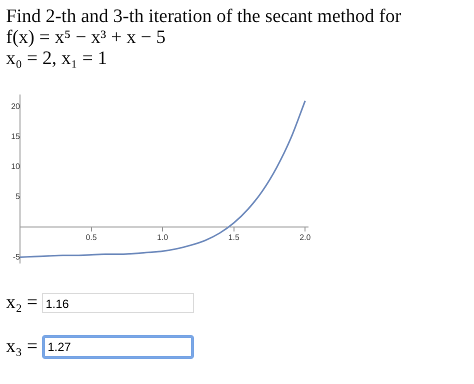  Describe the element at coordinates (204, 16) in the screenshot. I see `chart-title: Find 2-th and 3-th iteration of the secant method for` at that location.